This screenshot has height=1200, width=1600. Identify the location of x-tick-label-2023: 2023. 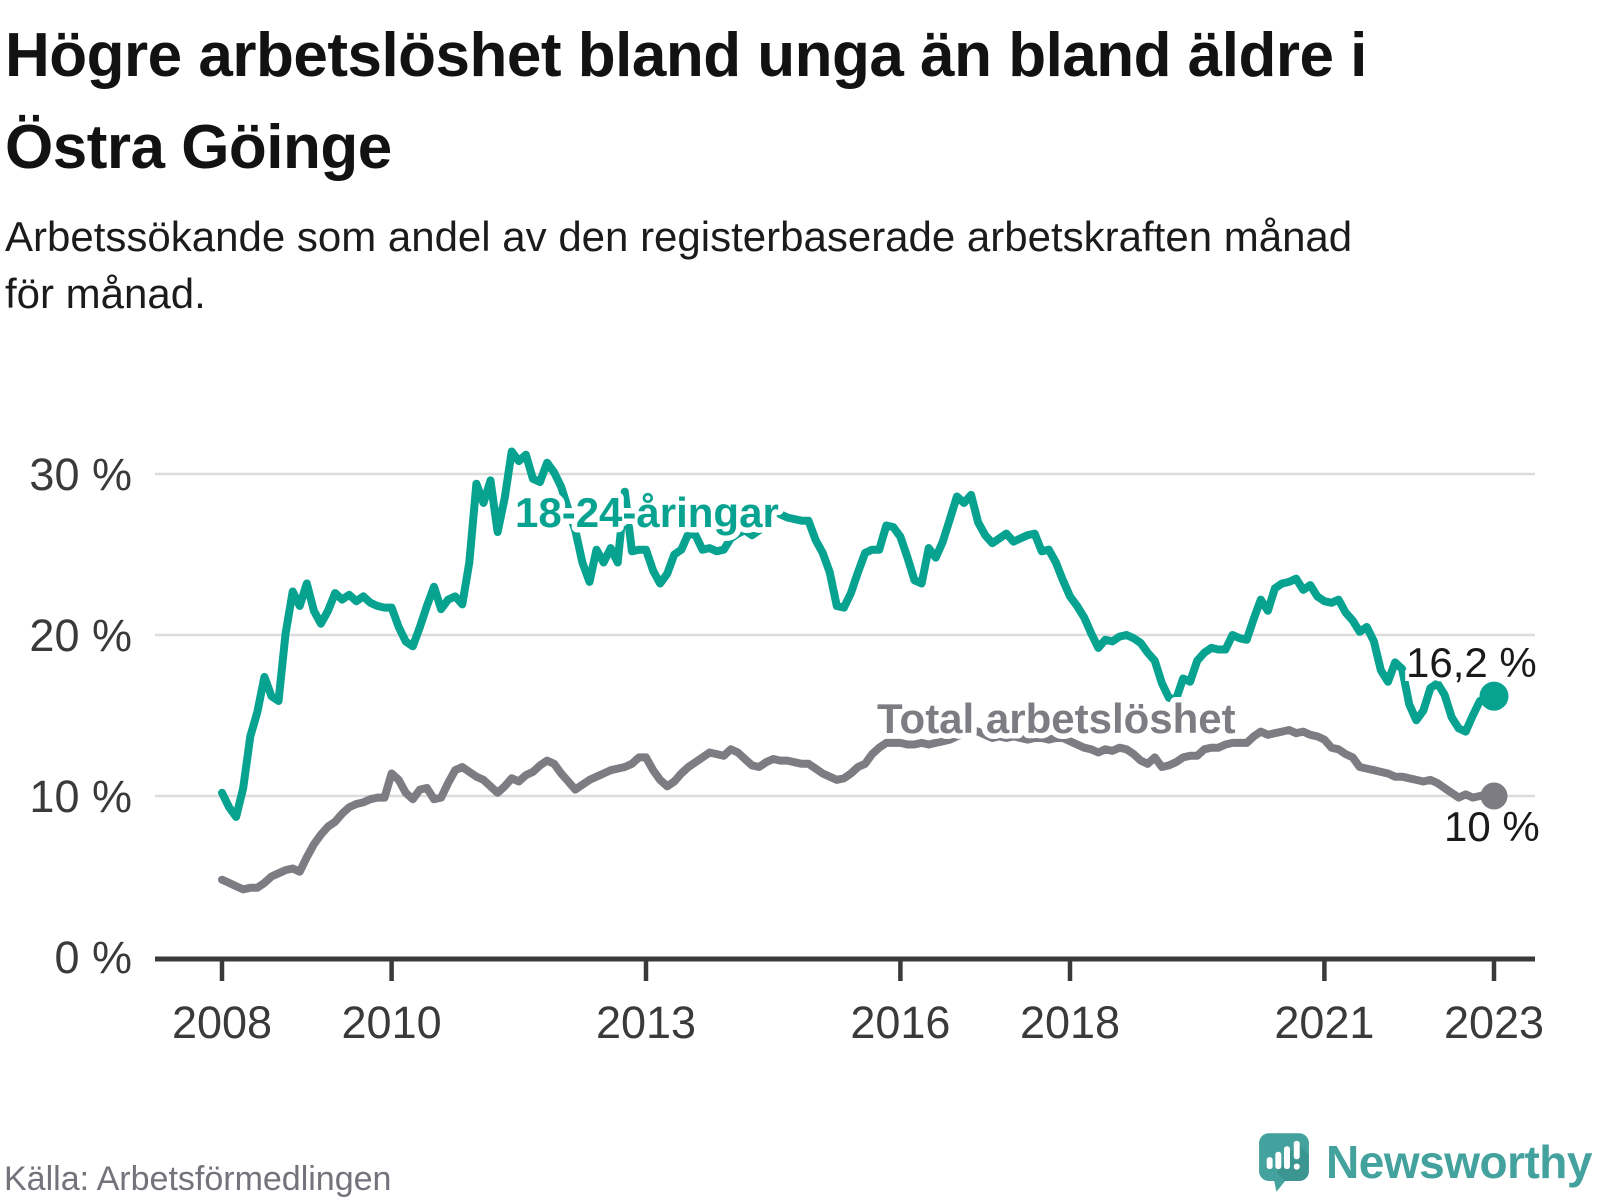
(1494, 1022).